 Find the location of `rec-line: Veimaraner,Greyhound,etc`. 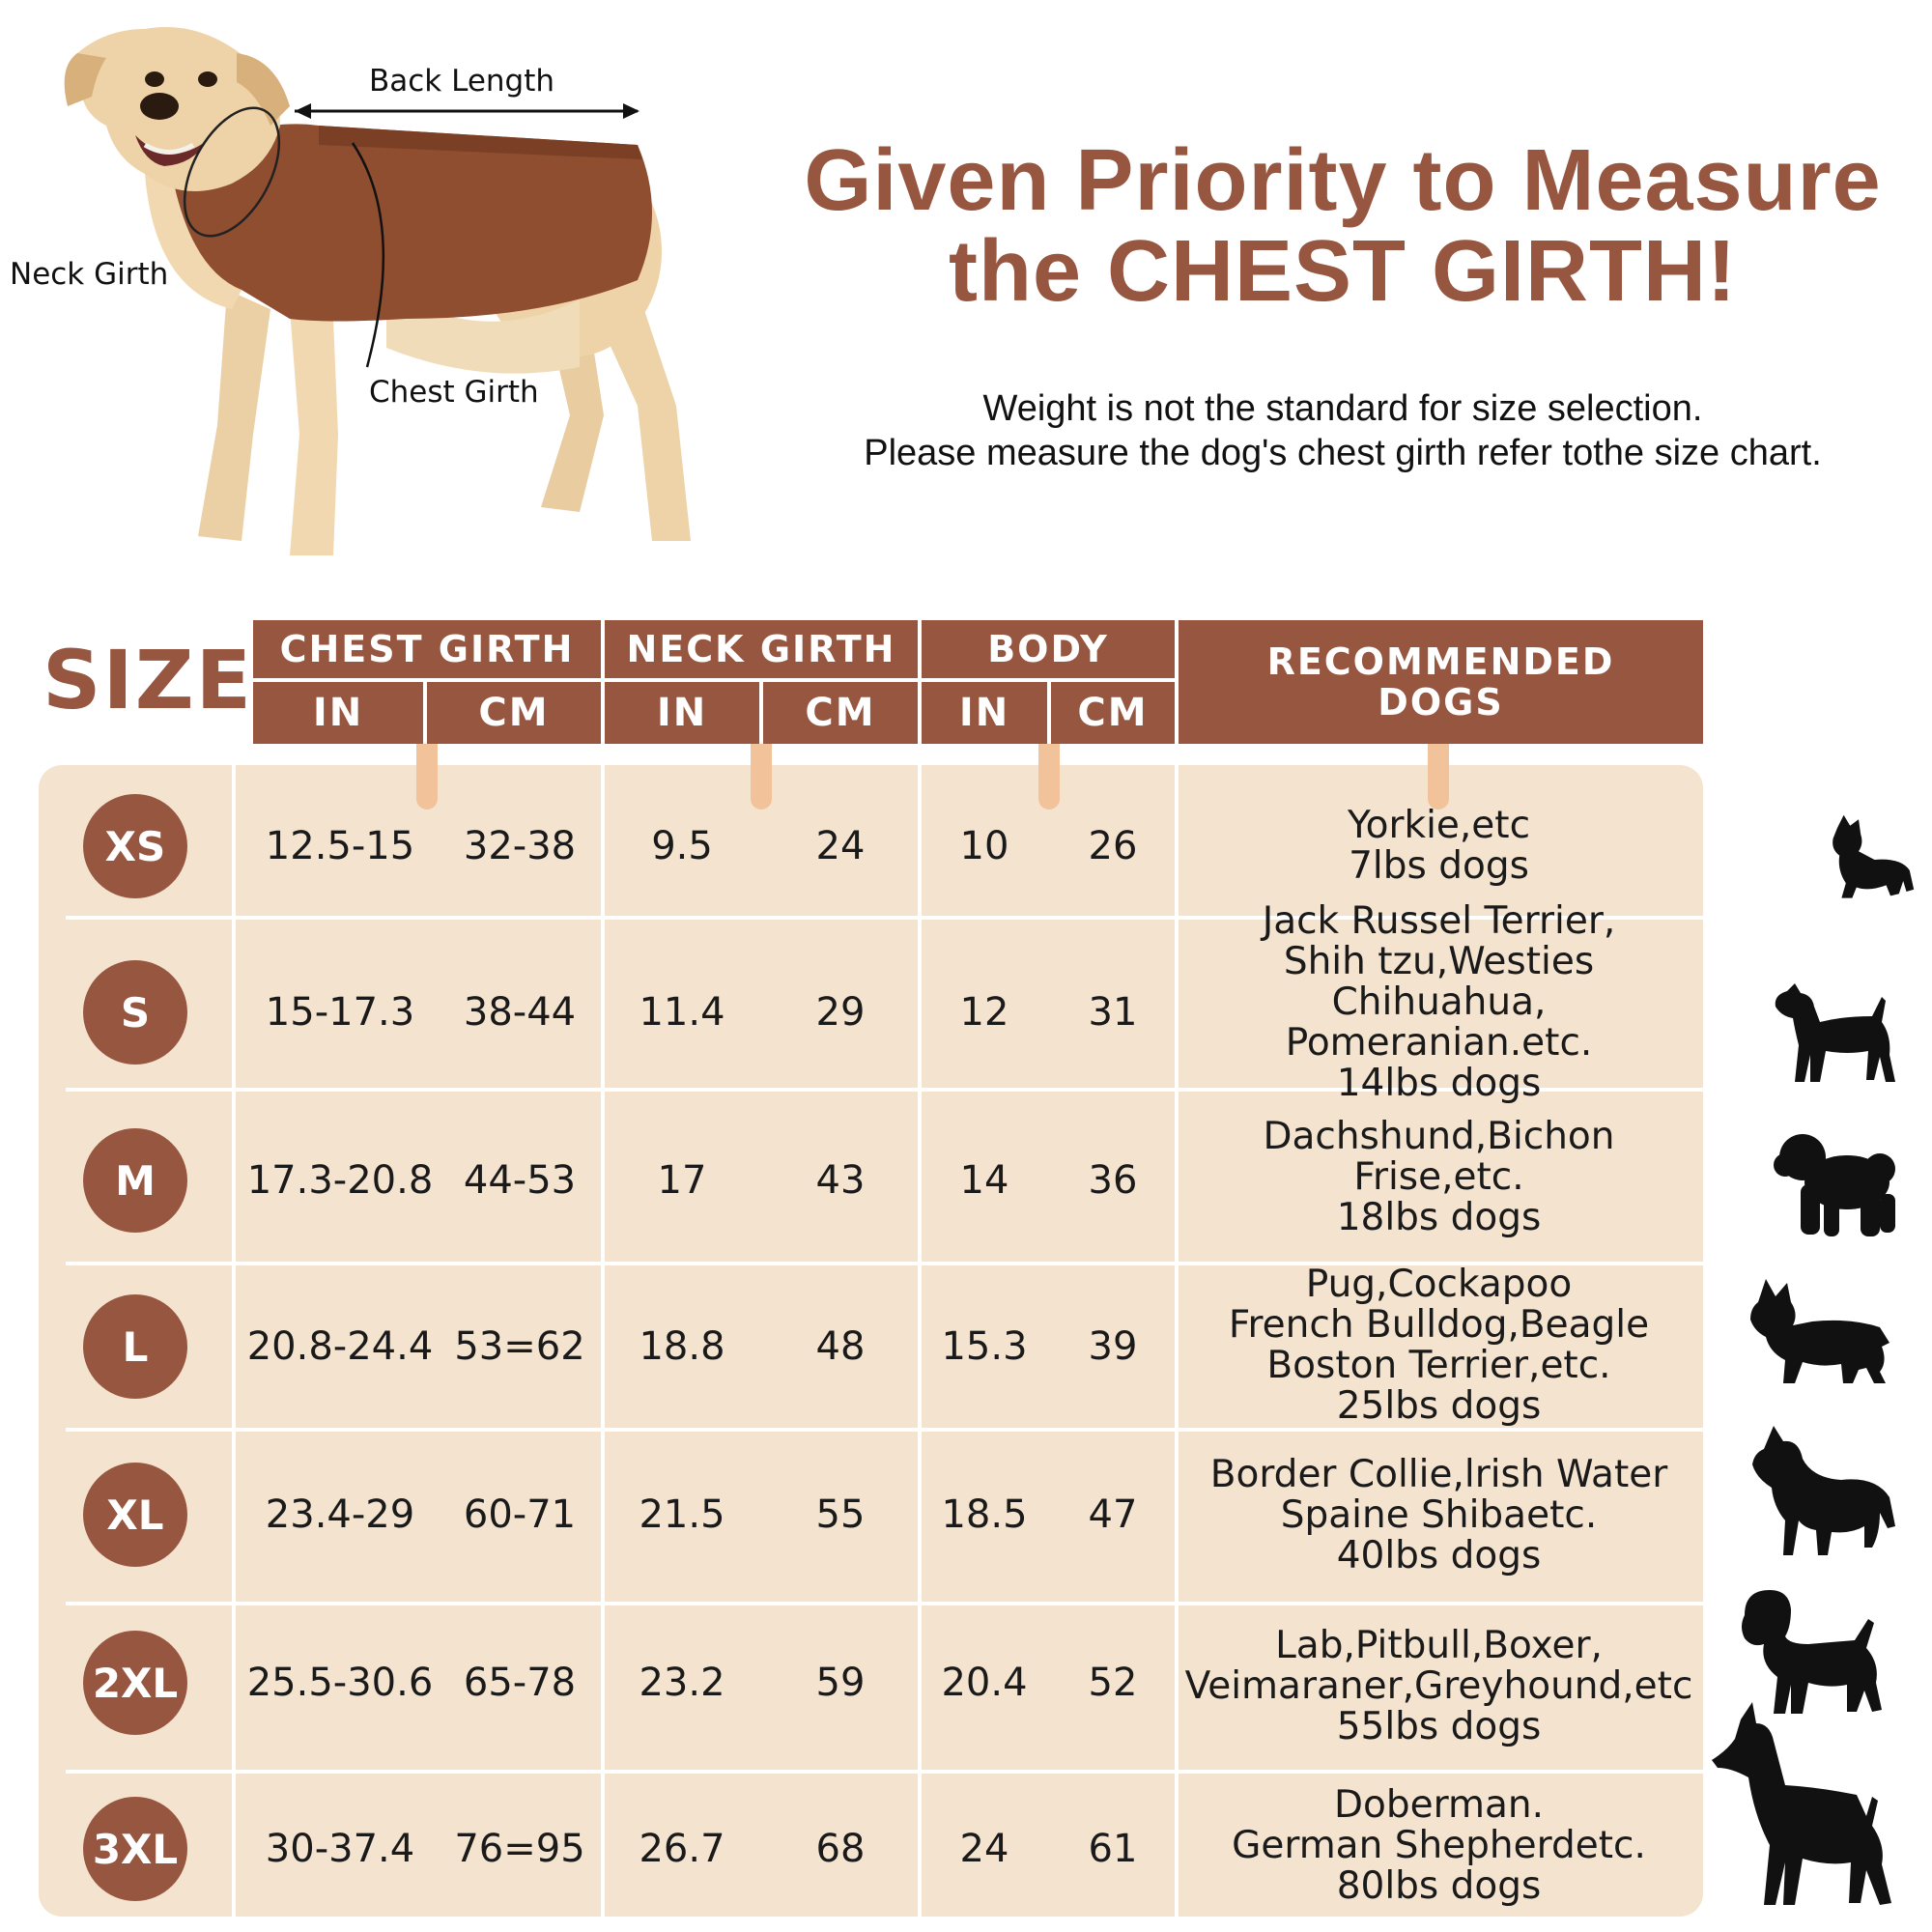

rec-line: Veimaraner,Greyhound,etc is located at coordinates (1438, 1686).